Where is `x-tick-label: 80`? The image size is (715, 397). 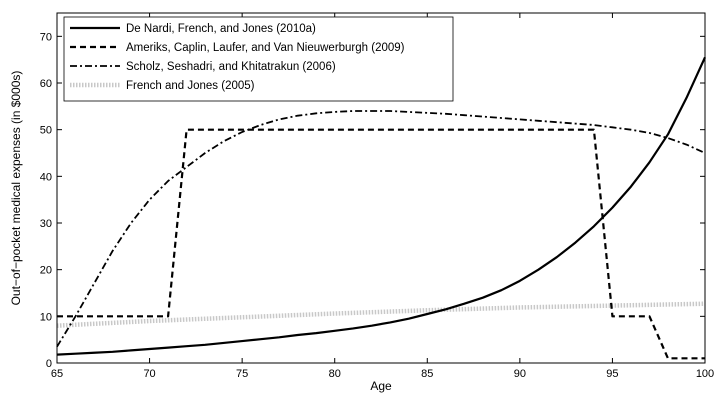 x-tick-label: 80 is located at coordinates (335, 374).